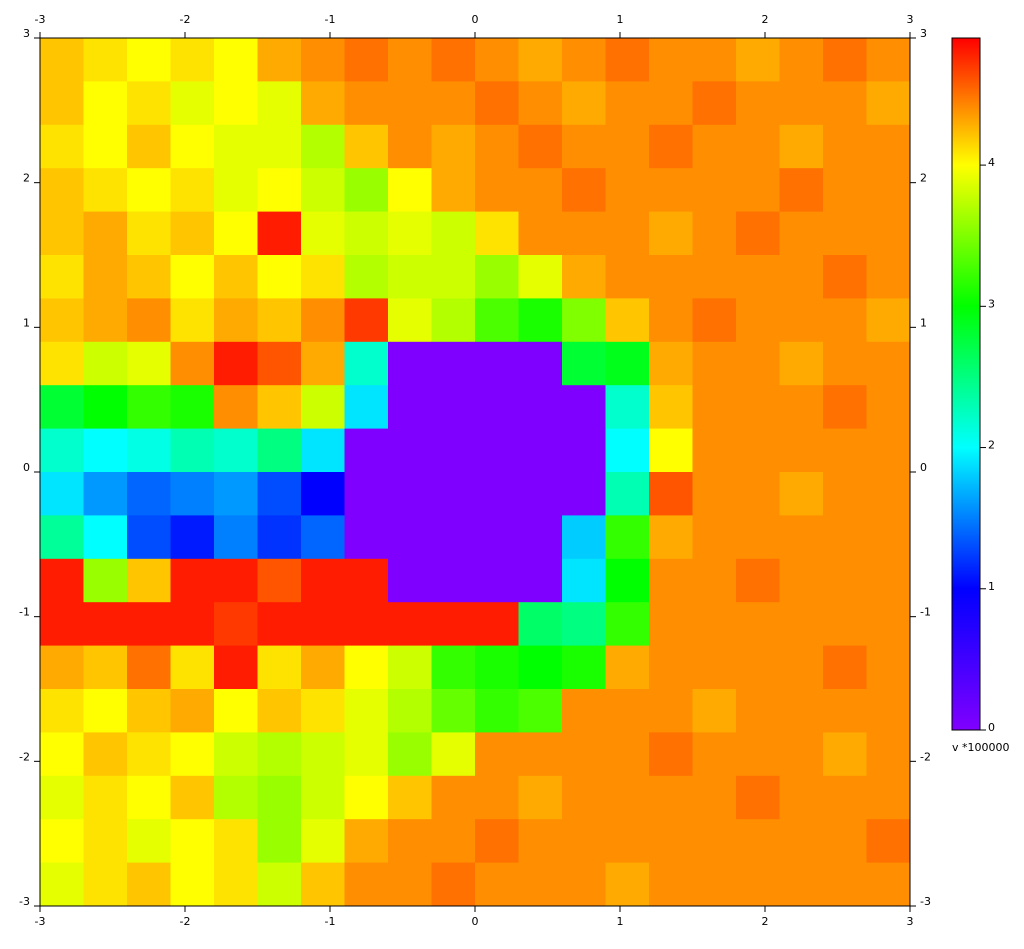 This screenshot has width=1024, height=949. Describe the element at coordinates (910, 921) in the screenshot. I see `x-tick-label: 3` at that location.